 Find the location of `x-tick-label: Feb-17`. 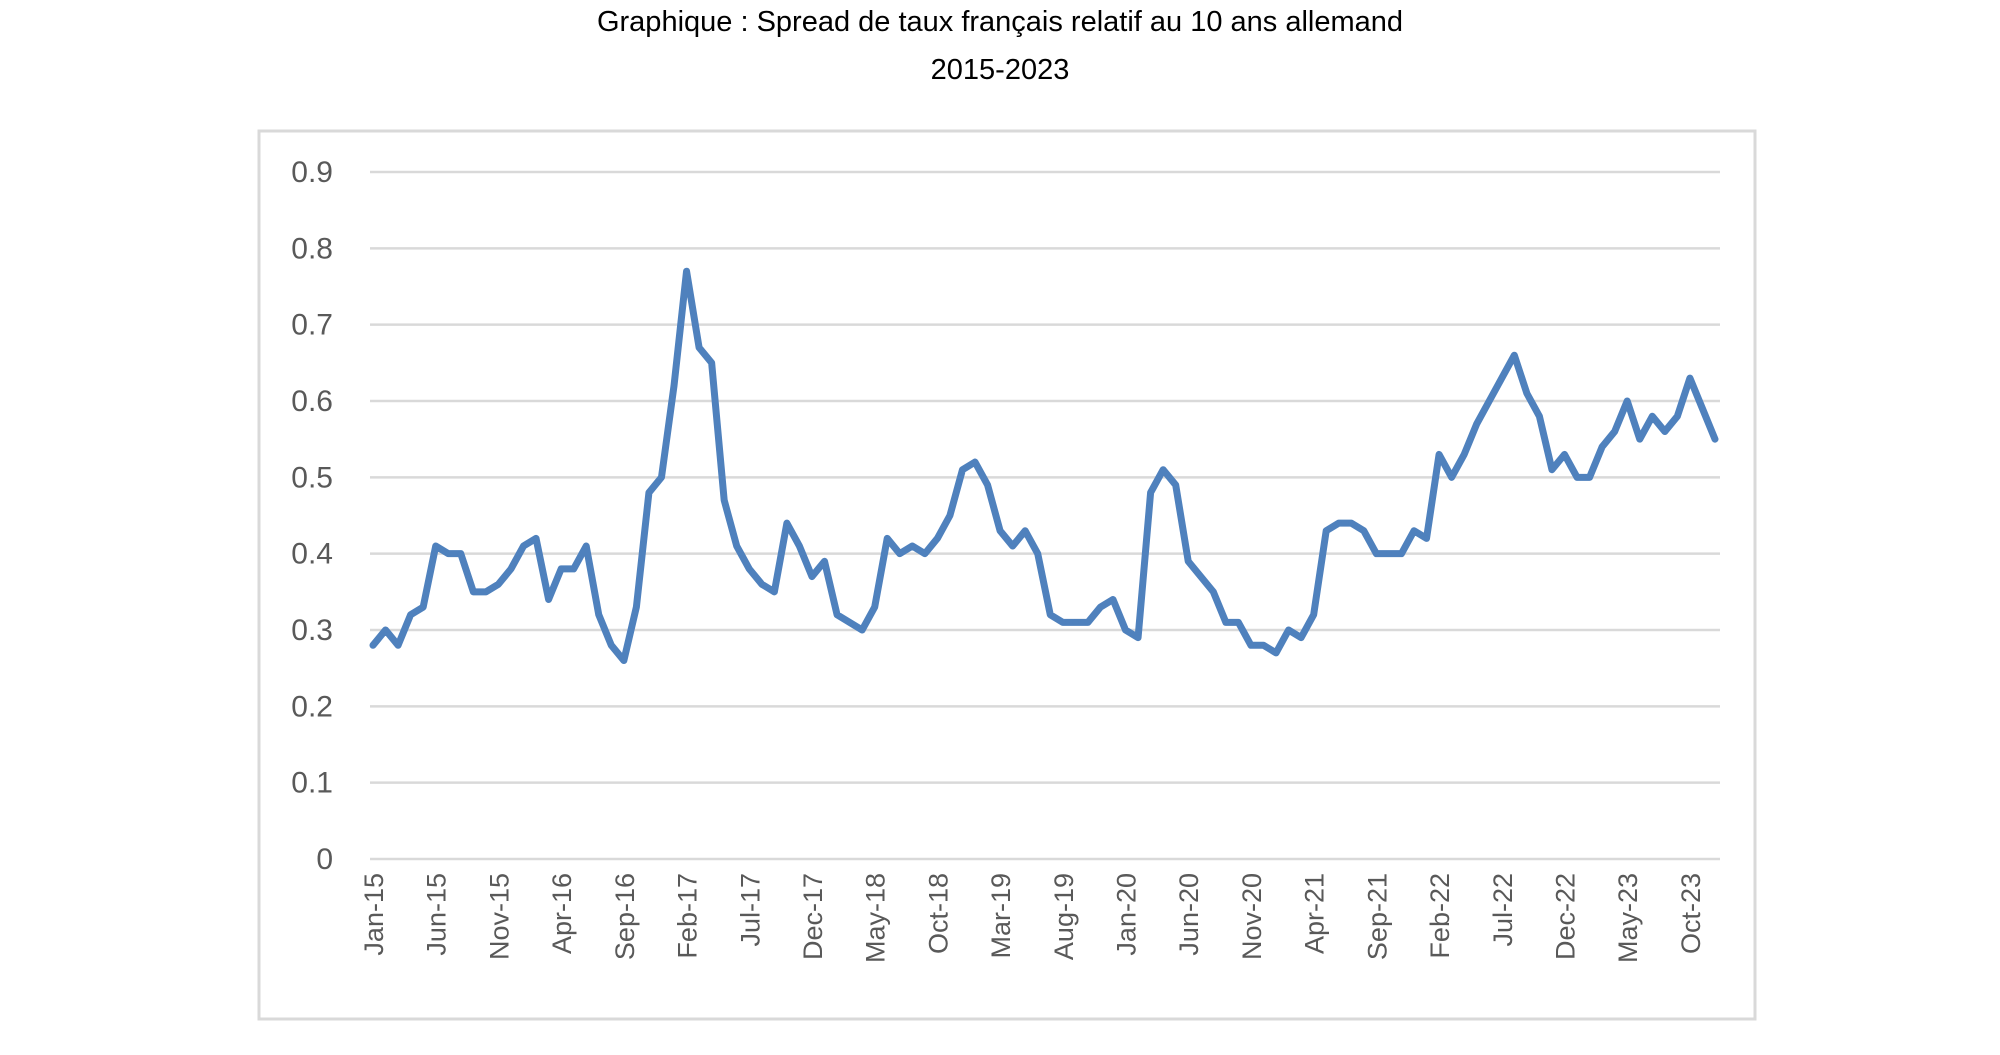

x-tick-label: Feb-17 is located at coordinates (688, 916).